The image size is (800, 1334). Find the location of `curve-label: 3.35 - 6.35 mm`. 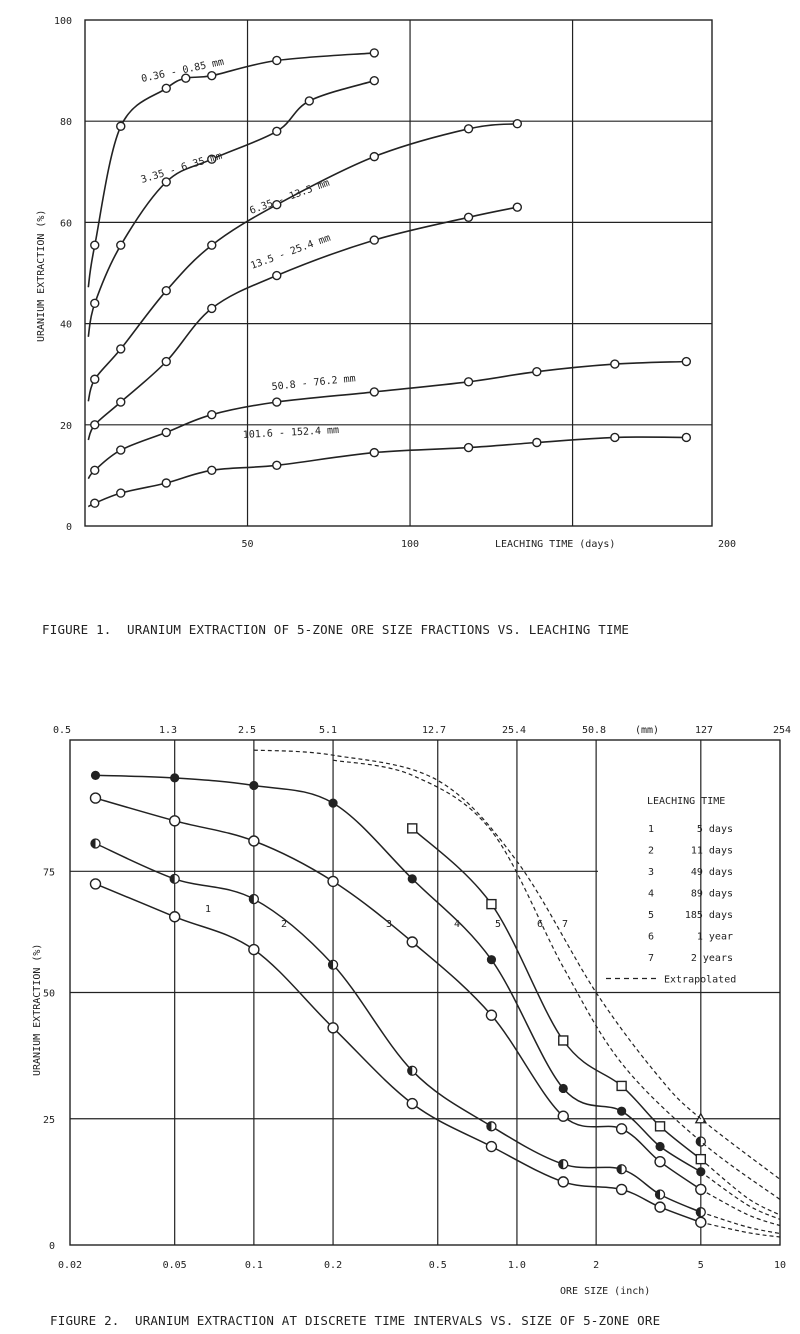

curve-label: 3.35 - 6.35 mm is located at coordinates (182, 168).